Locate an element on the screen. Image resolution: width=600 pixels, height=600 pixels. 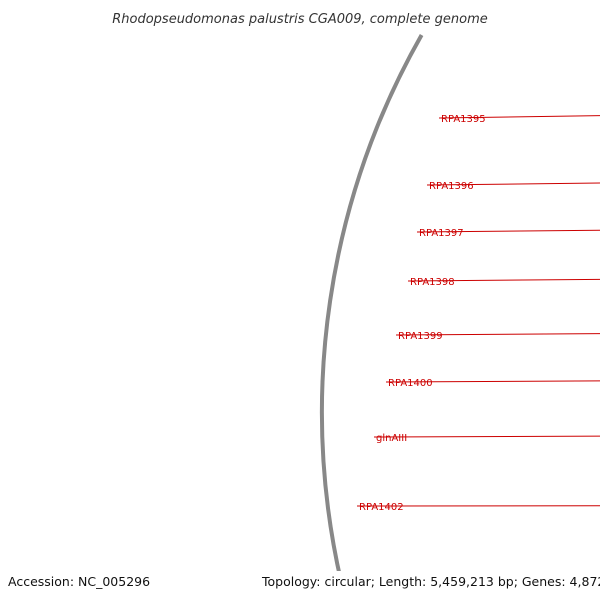
gene-label: RPA1402 is located at coordinates (381, 507).